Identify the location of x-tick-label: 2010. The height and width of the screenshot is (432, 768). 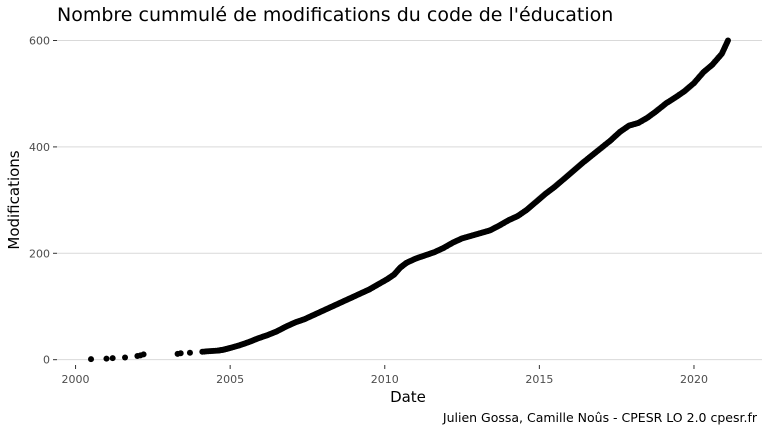
(385, 379).